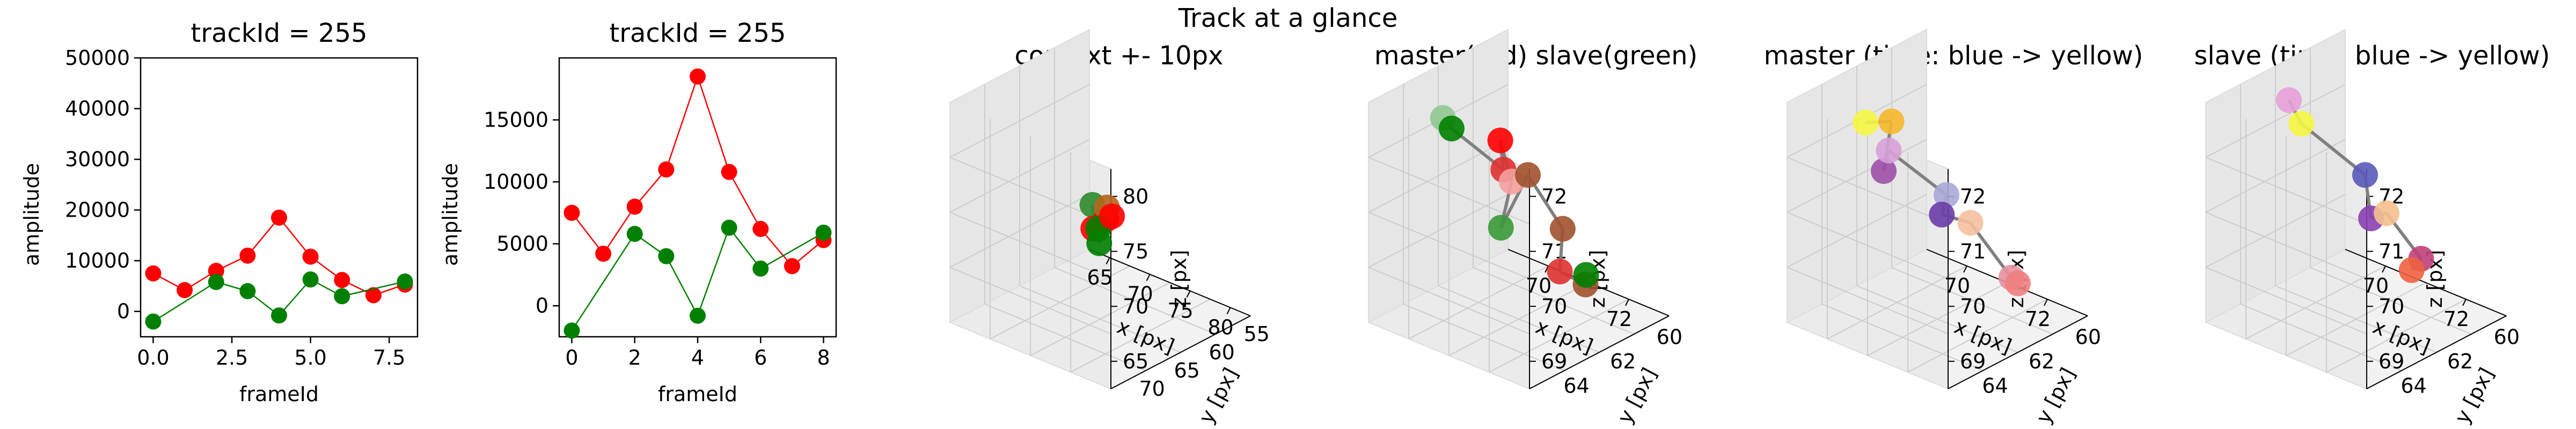  What do you see at coordinates (1152, 389) in the screenshot?
I see `y-tick-label: 70` at bounding box center [1152, 389].